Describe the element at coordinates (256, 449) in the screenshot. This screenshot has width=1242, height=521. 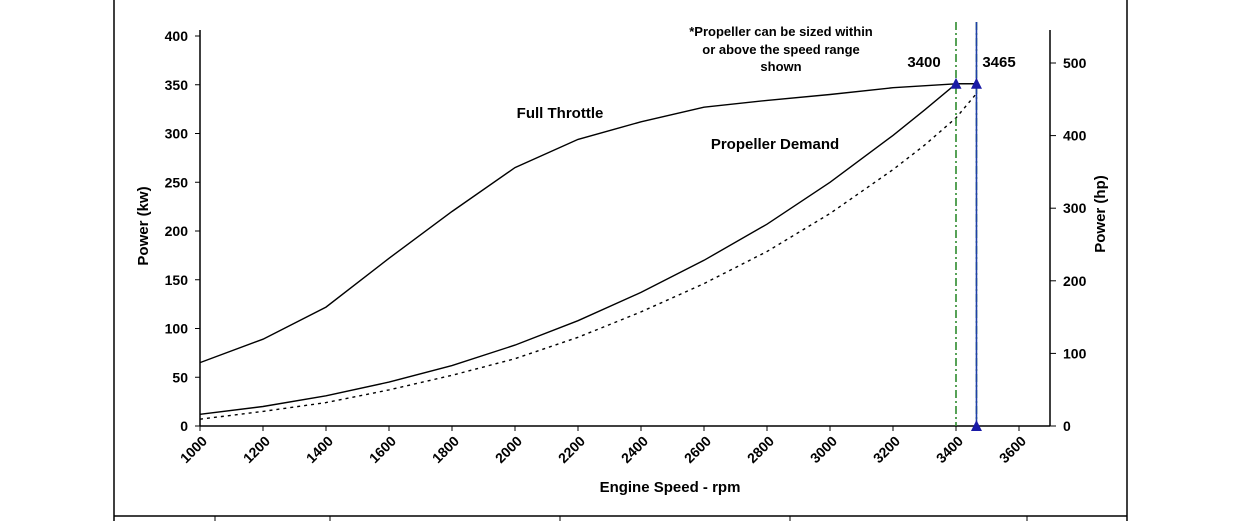
I see `x-tick-label: 1200` at that location.